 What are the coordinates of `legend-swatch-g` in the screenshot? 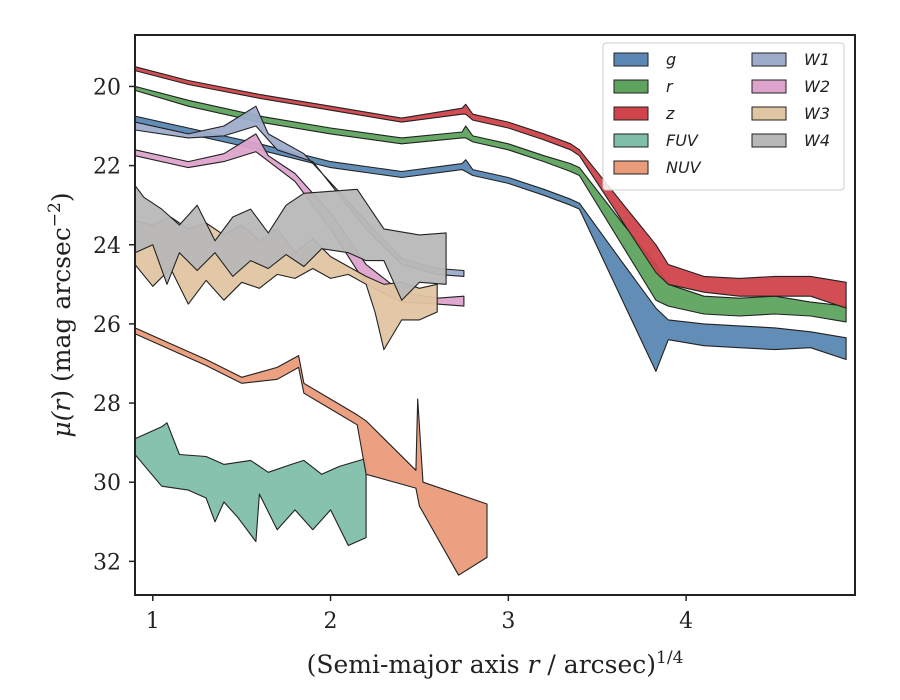 It's located at (631, 59).